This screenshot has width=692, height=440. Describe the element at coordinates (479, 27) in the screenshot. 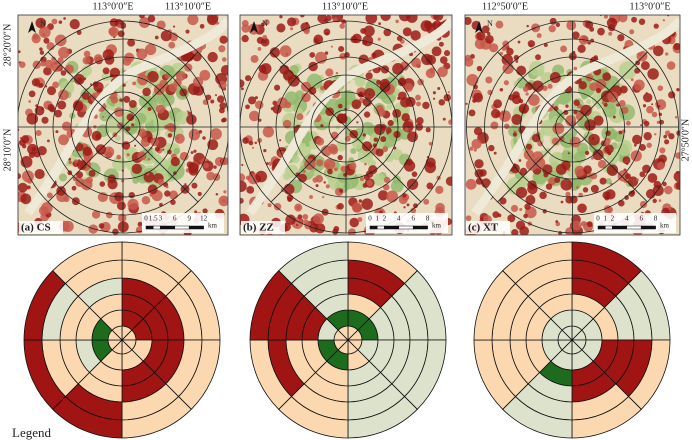

I see `north-arrow` at that location.